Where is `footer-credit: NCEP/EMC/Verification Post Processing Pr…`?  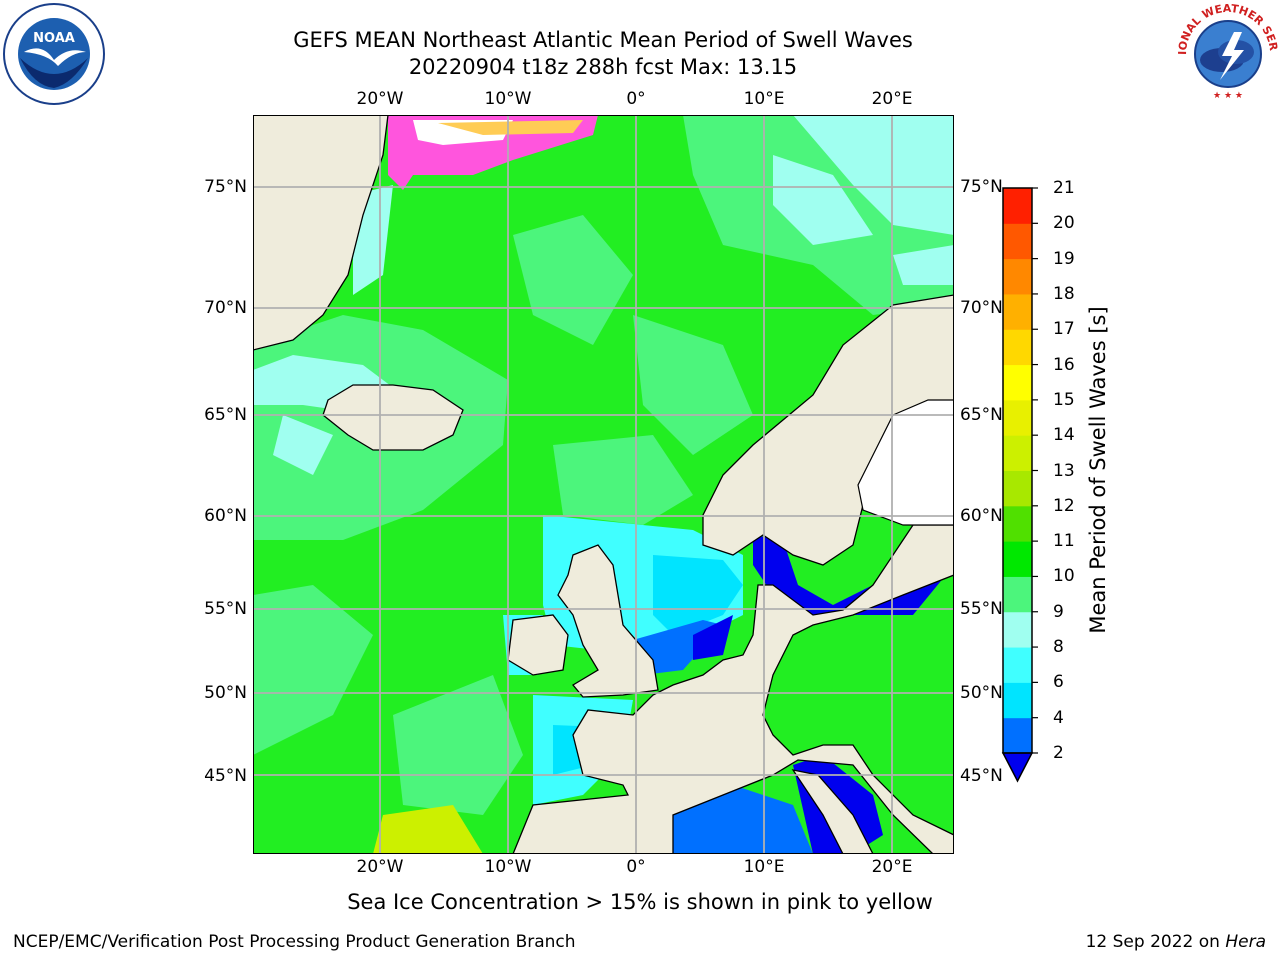 footer-credit: NCEP/EMC/Verification Post Processing Pr… is located at coordinates (294, 942).